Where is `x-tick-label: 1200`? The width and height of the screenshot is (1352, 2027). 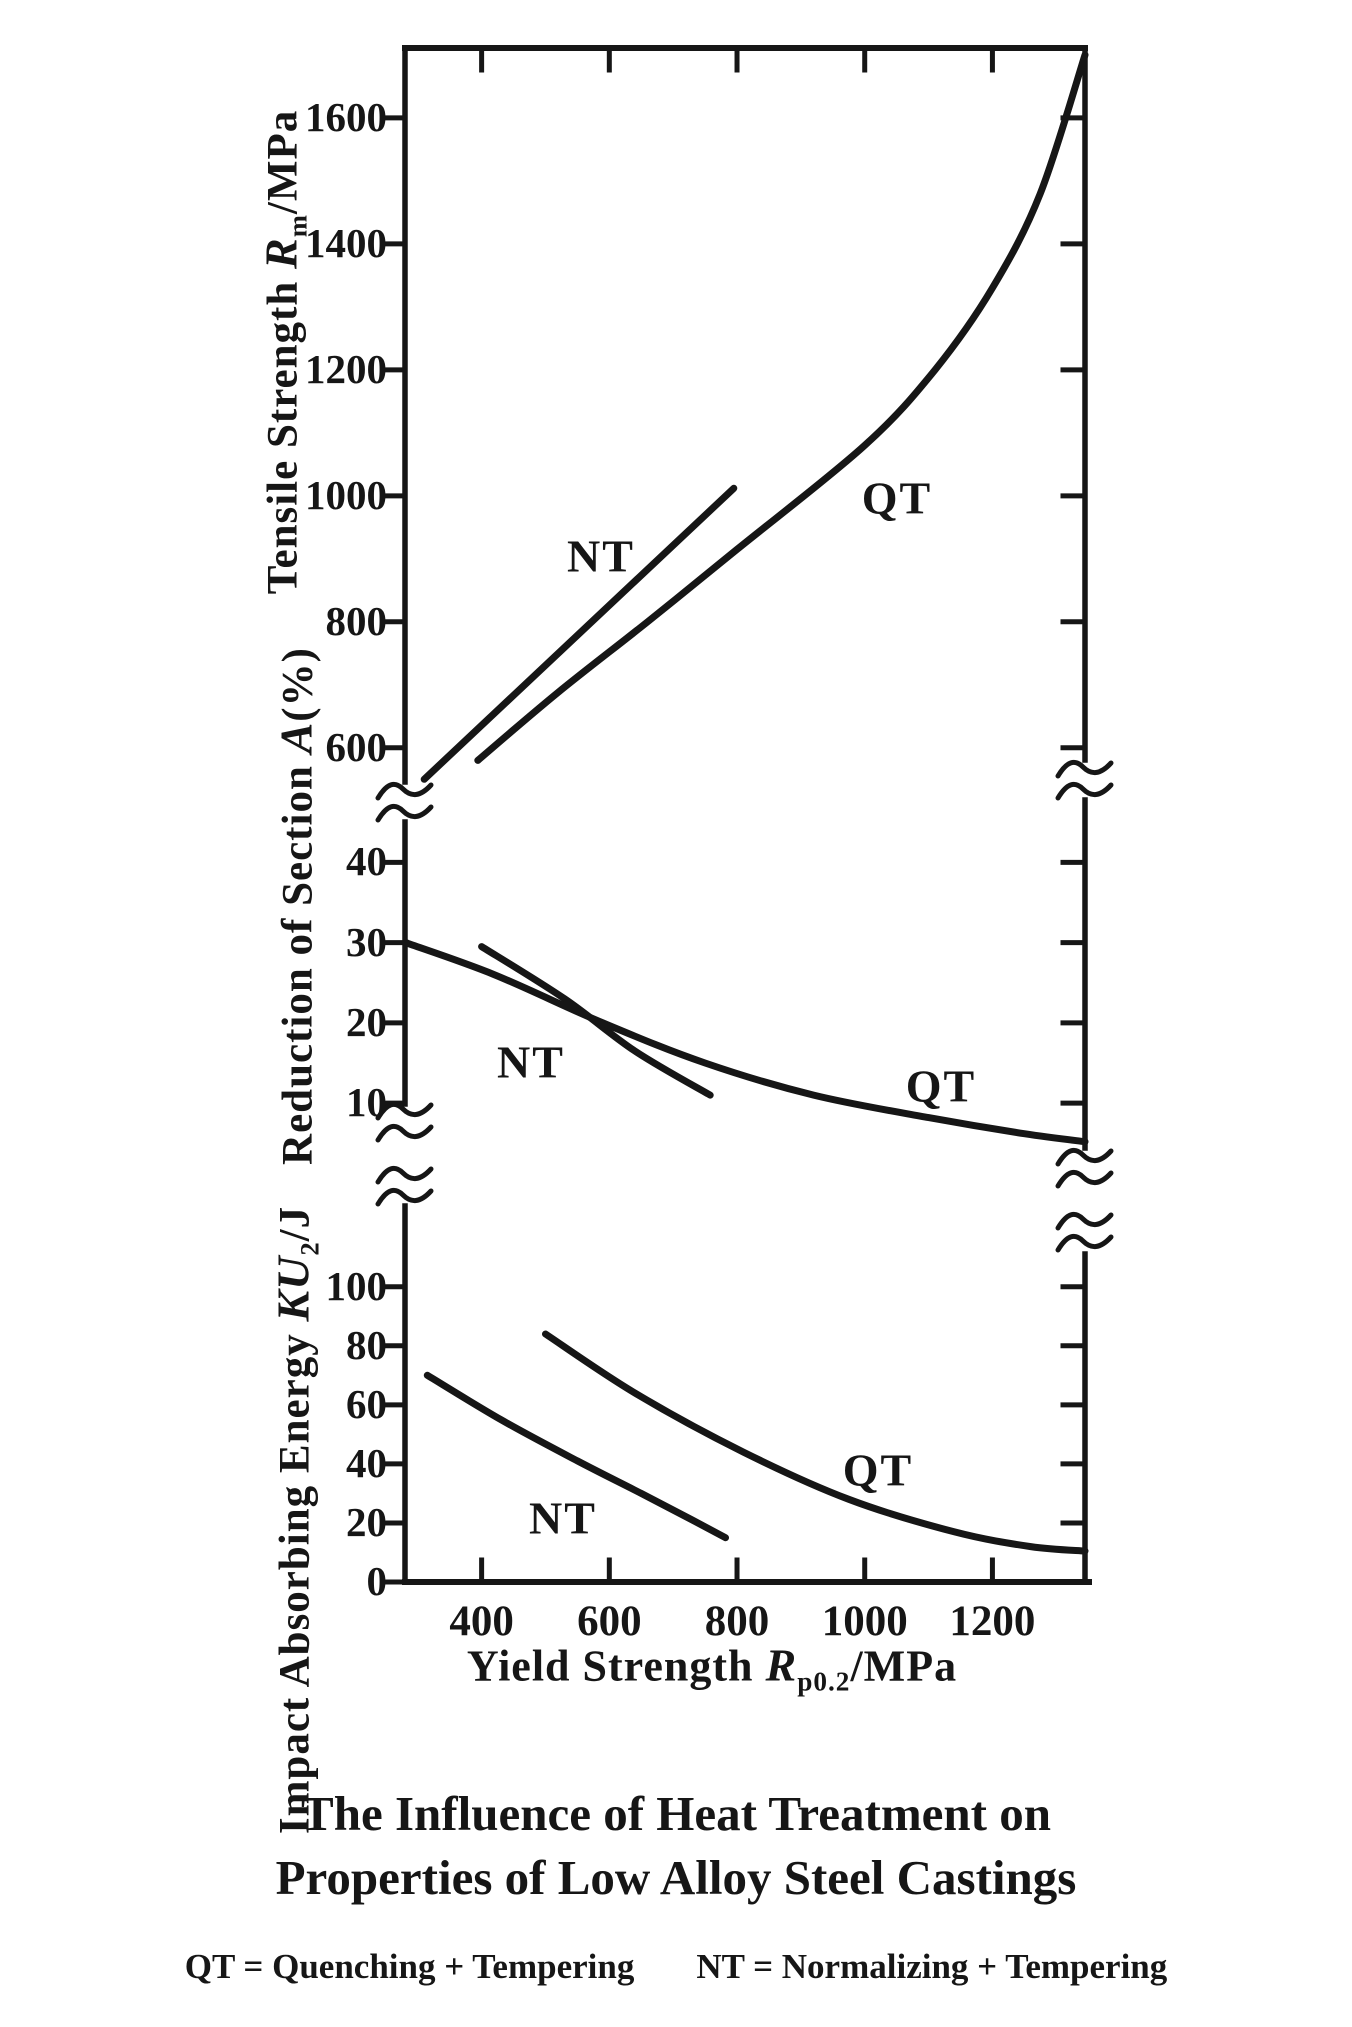 x-tick-label: 1200 is located at coordinates (992, 1621).